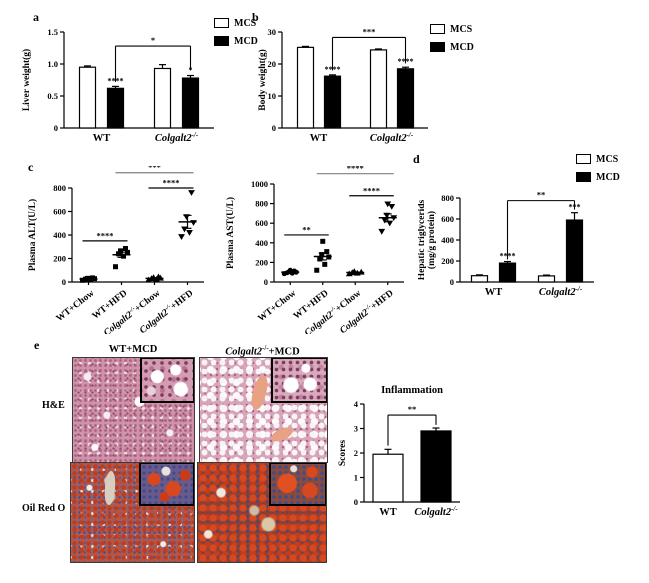 The image size is (649, 583). What do you see at coordinates (431, 240) in the screenshot?
I see `svg-text: (mg/g protein)` at bounding box center [431, 240].